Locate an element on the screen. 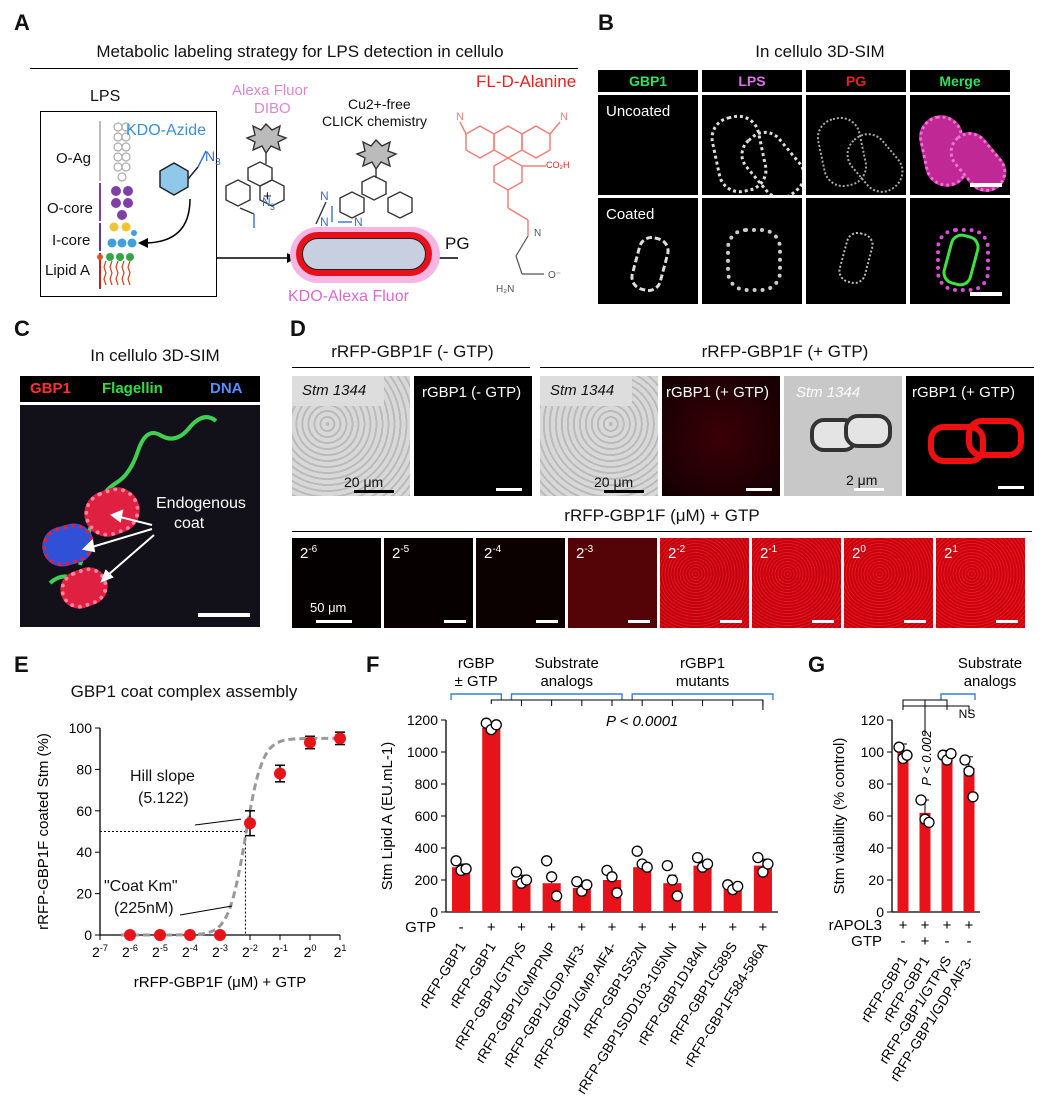 The image size is (1061, 1113). y-tick-label: 600 is located at coordinates (427, 816).